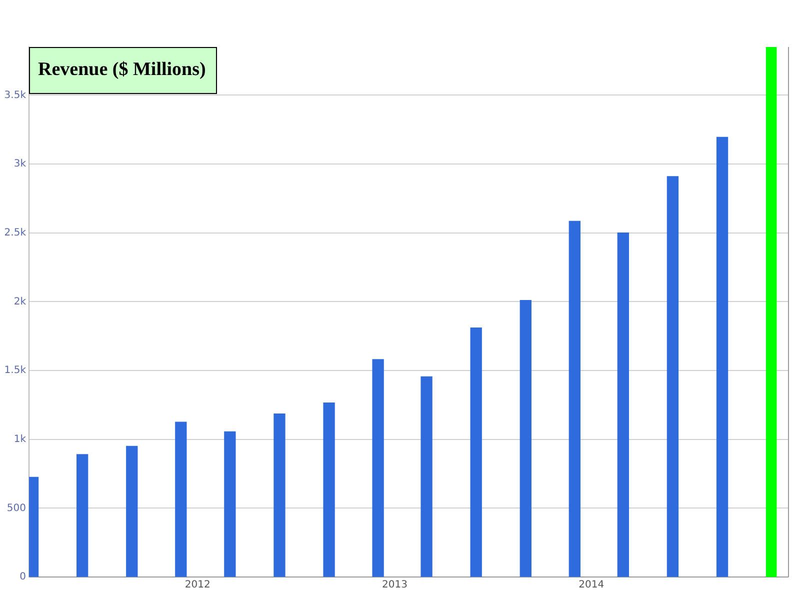 This screenshot has height=594, width=792. What do you see at coordinates (23, 577) in the screenshot?
I see `y-tick-label: 0` at bounding box center [23, 577].